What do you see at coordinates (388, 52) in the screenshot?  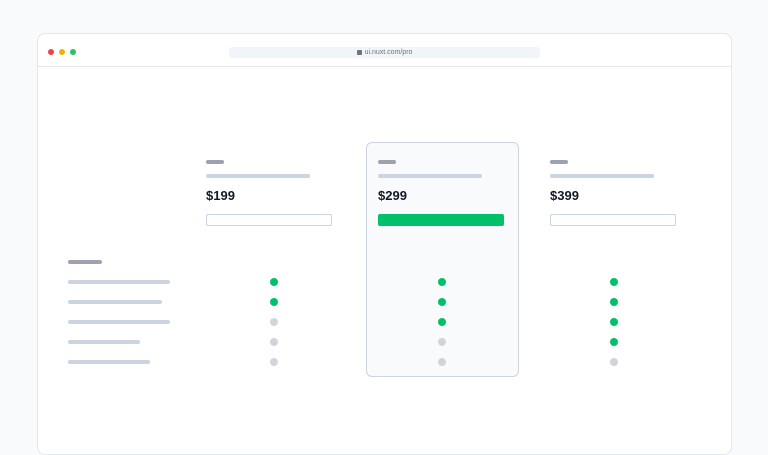 I see `url-text: ui.nuxt.com/pro` at bounding box center [388, 52].